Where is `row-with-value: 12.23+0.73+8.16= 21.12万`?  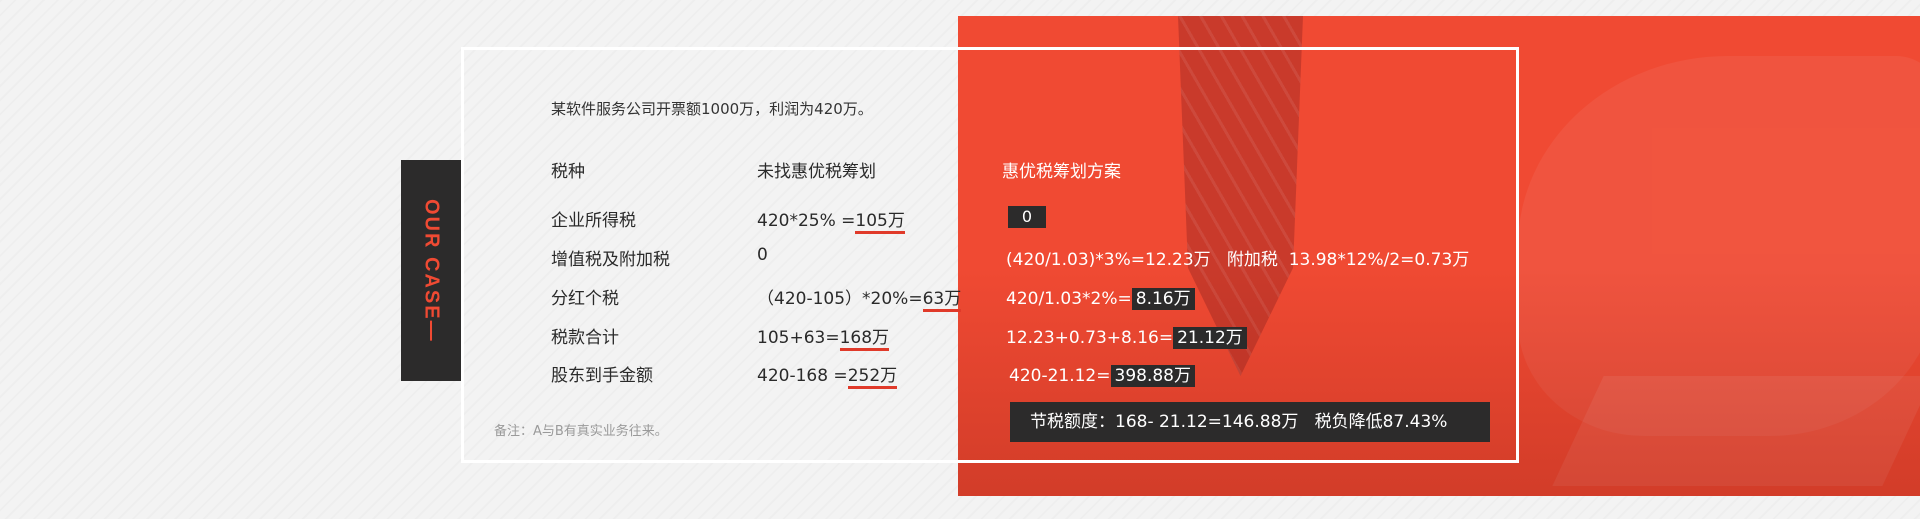
row-with-value: 12.23+0.73+8.16= 21.12万 is located at coordinates (1126, 336).